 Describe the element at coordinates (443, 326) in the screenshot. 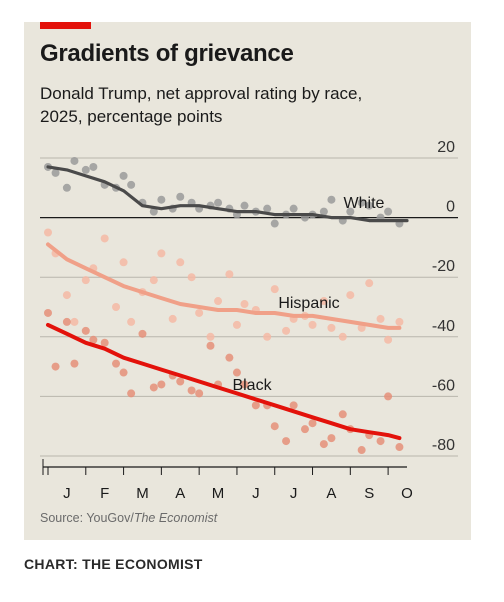

I see `y-tick-label: -40` at that location.